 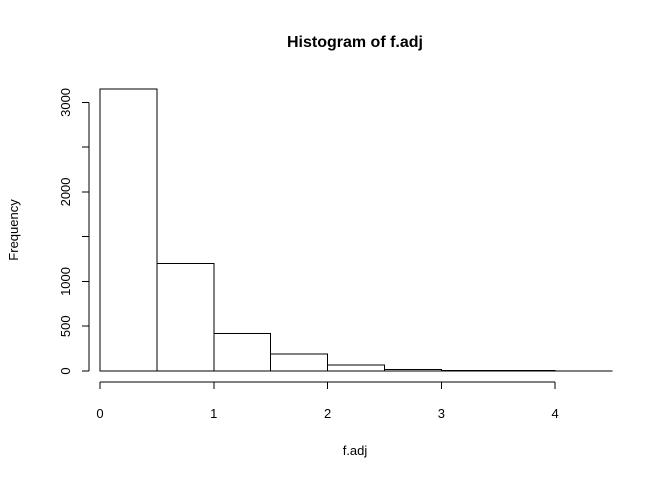 What do you see at coordinates (65, 326) in the screenshot?
I see `y-tick-label: 500` at bounding box center [65, 326].